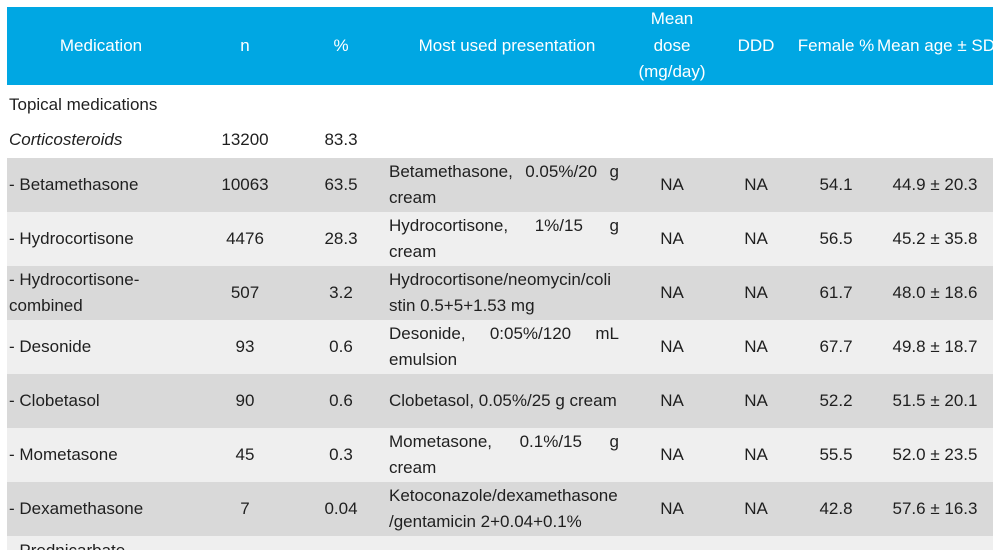 This screenshot has height=550, width=1000. What do you see at coordinates (500, 140) in the screenshot?
I see `table-row: Corticosteroids 13200 83.3` at bounding box center [500, 140].